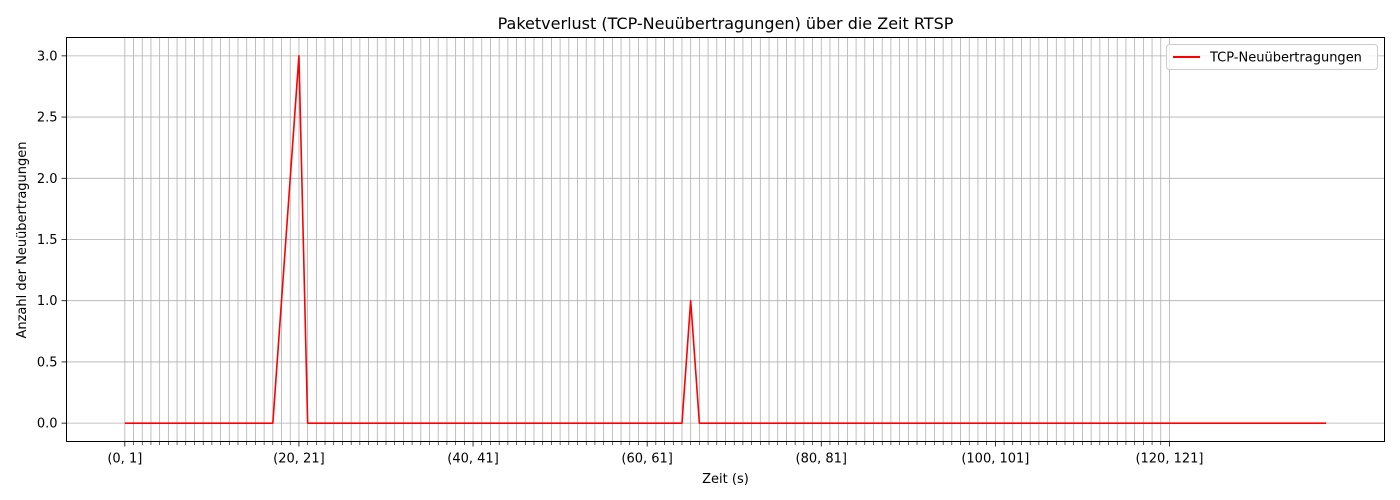 The height and width of the screenshot is (500, 1400). I want to click on legend-box, so click(1272, 57).